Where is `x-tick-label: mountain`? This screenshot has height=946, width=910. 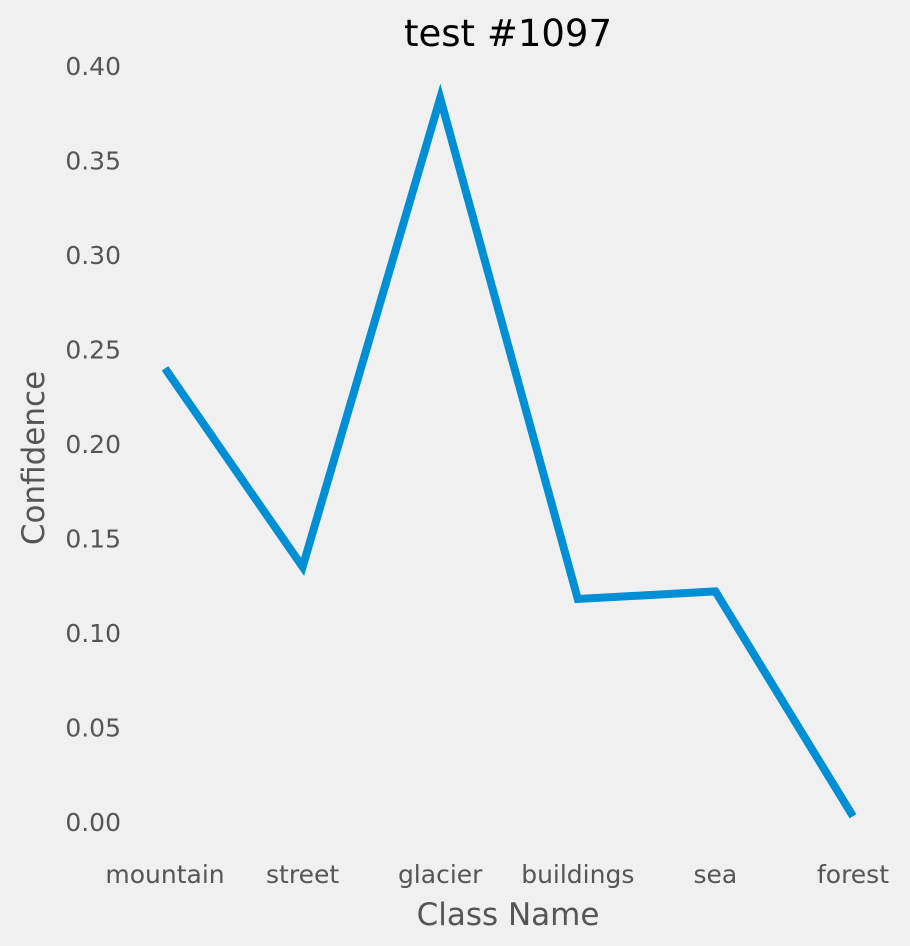 x-tick-label: mountain is located at coordinates (164, 874).